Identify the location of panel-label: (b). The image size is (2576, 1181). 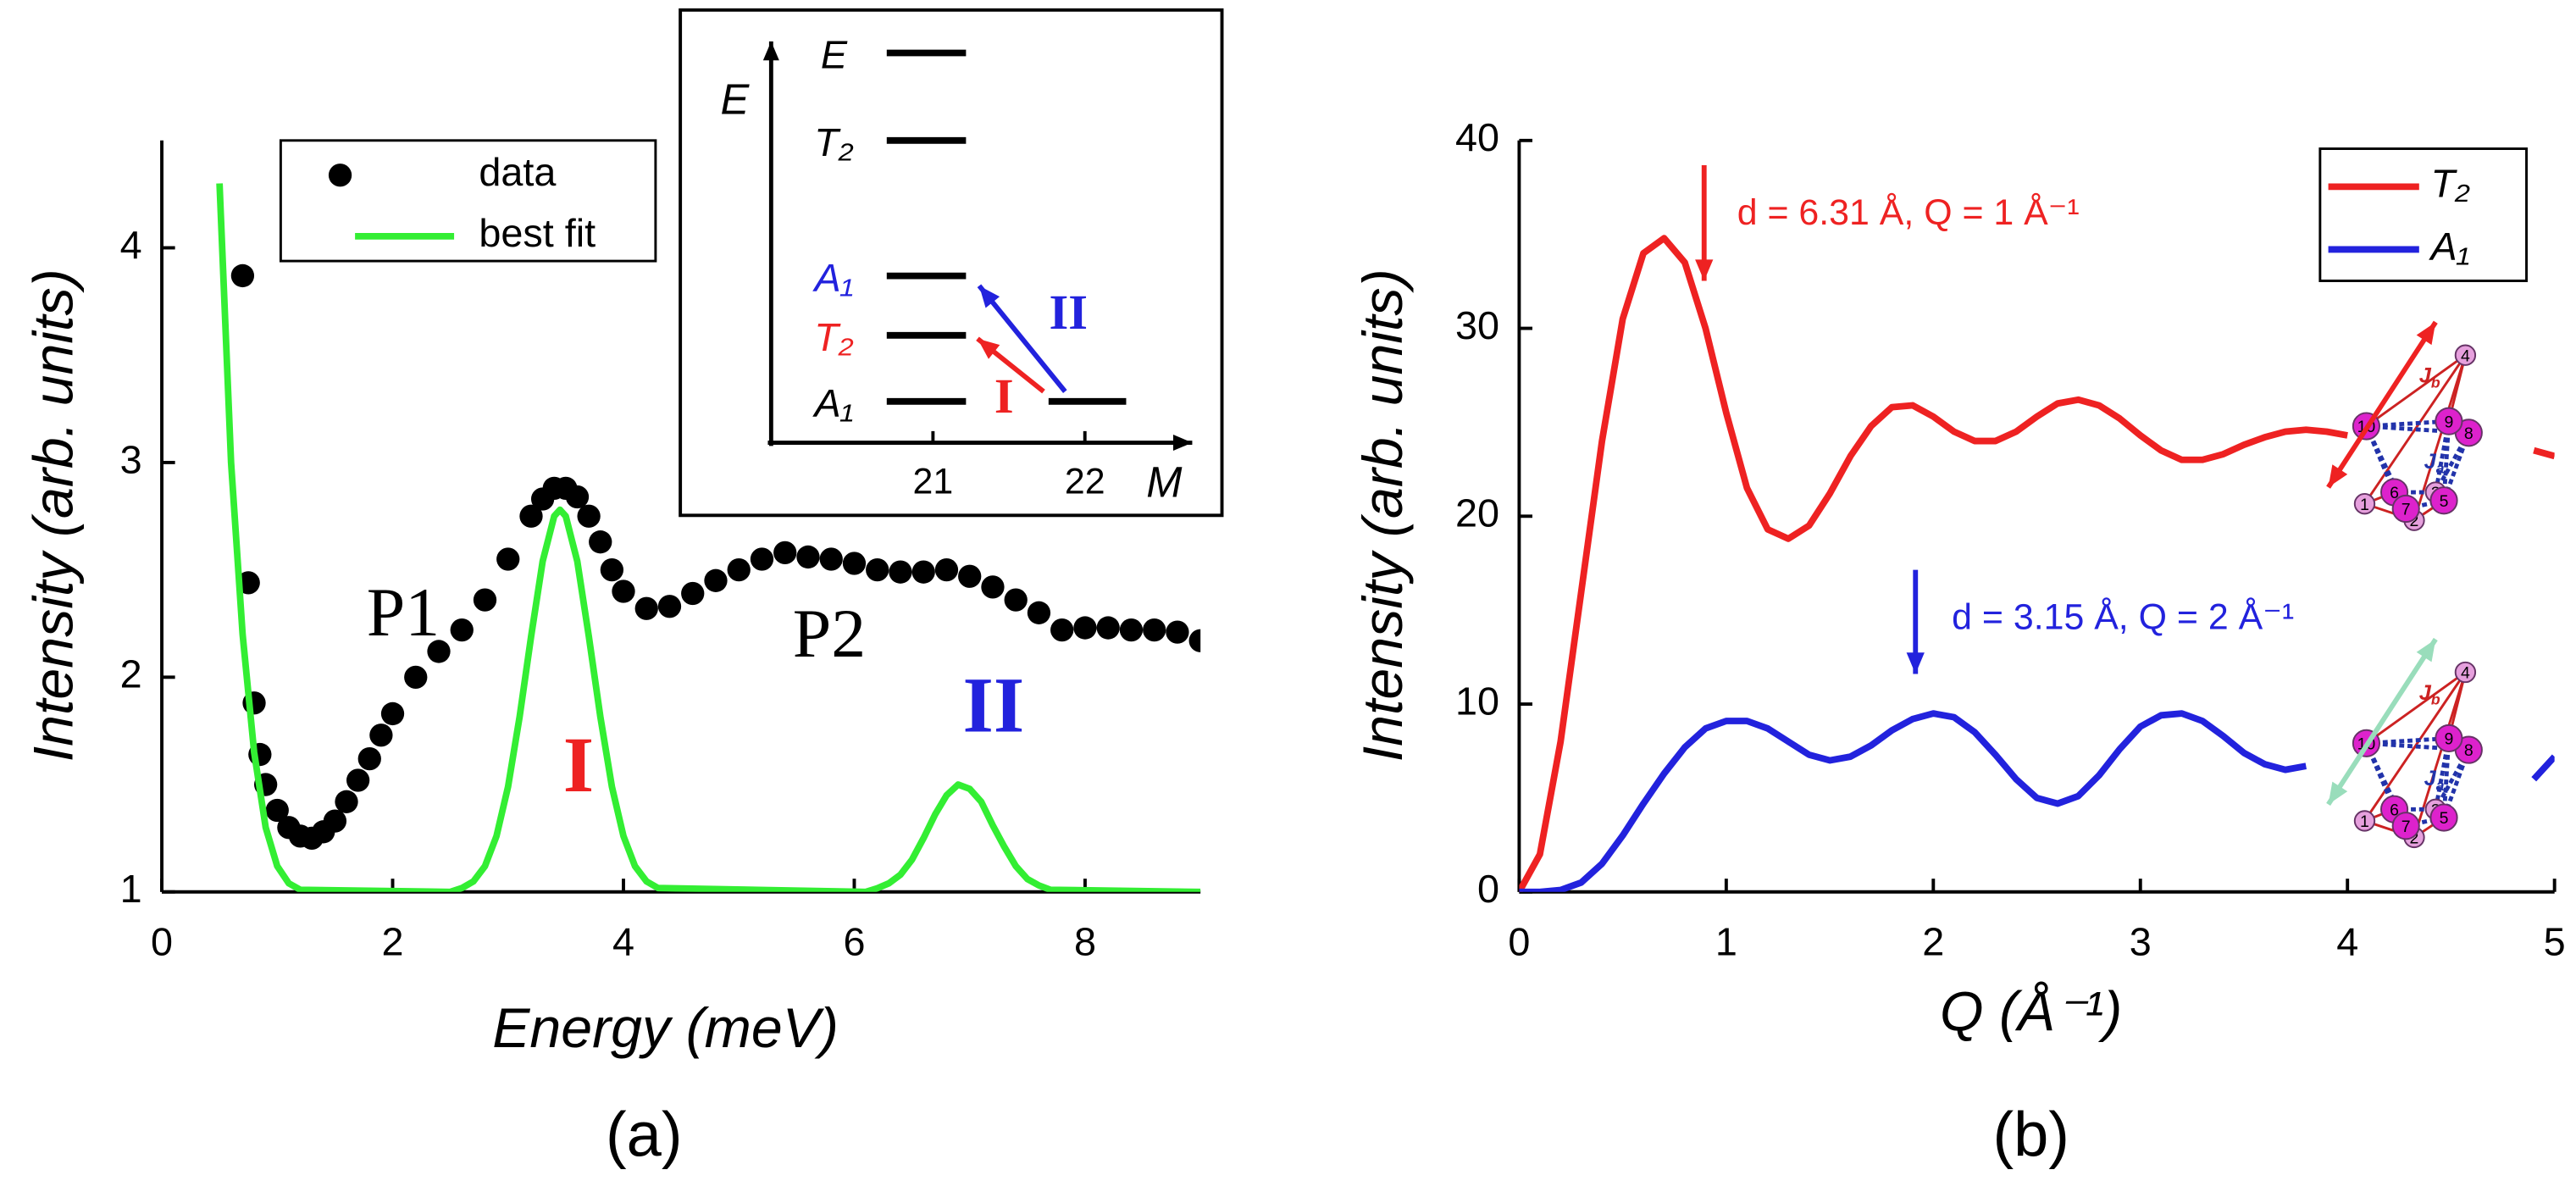
(2030, 1135).